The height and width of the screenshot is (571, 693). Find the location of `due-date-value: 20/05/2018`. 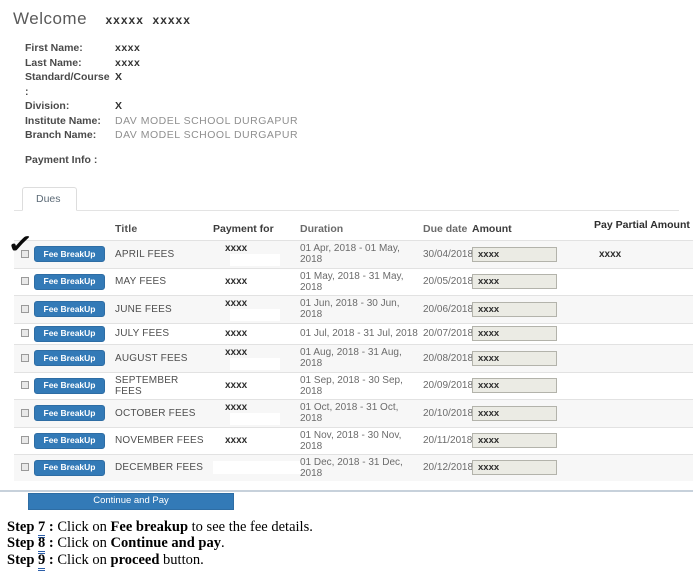

due-date-value: 20/05/2018 is located at coordinates (448, 281).